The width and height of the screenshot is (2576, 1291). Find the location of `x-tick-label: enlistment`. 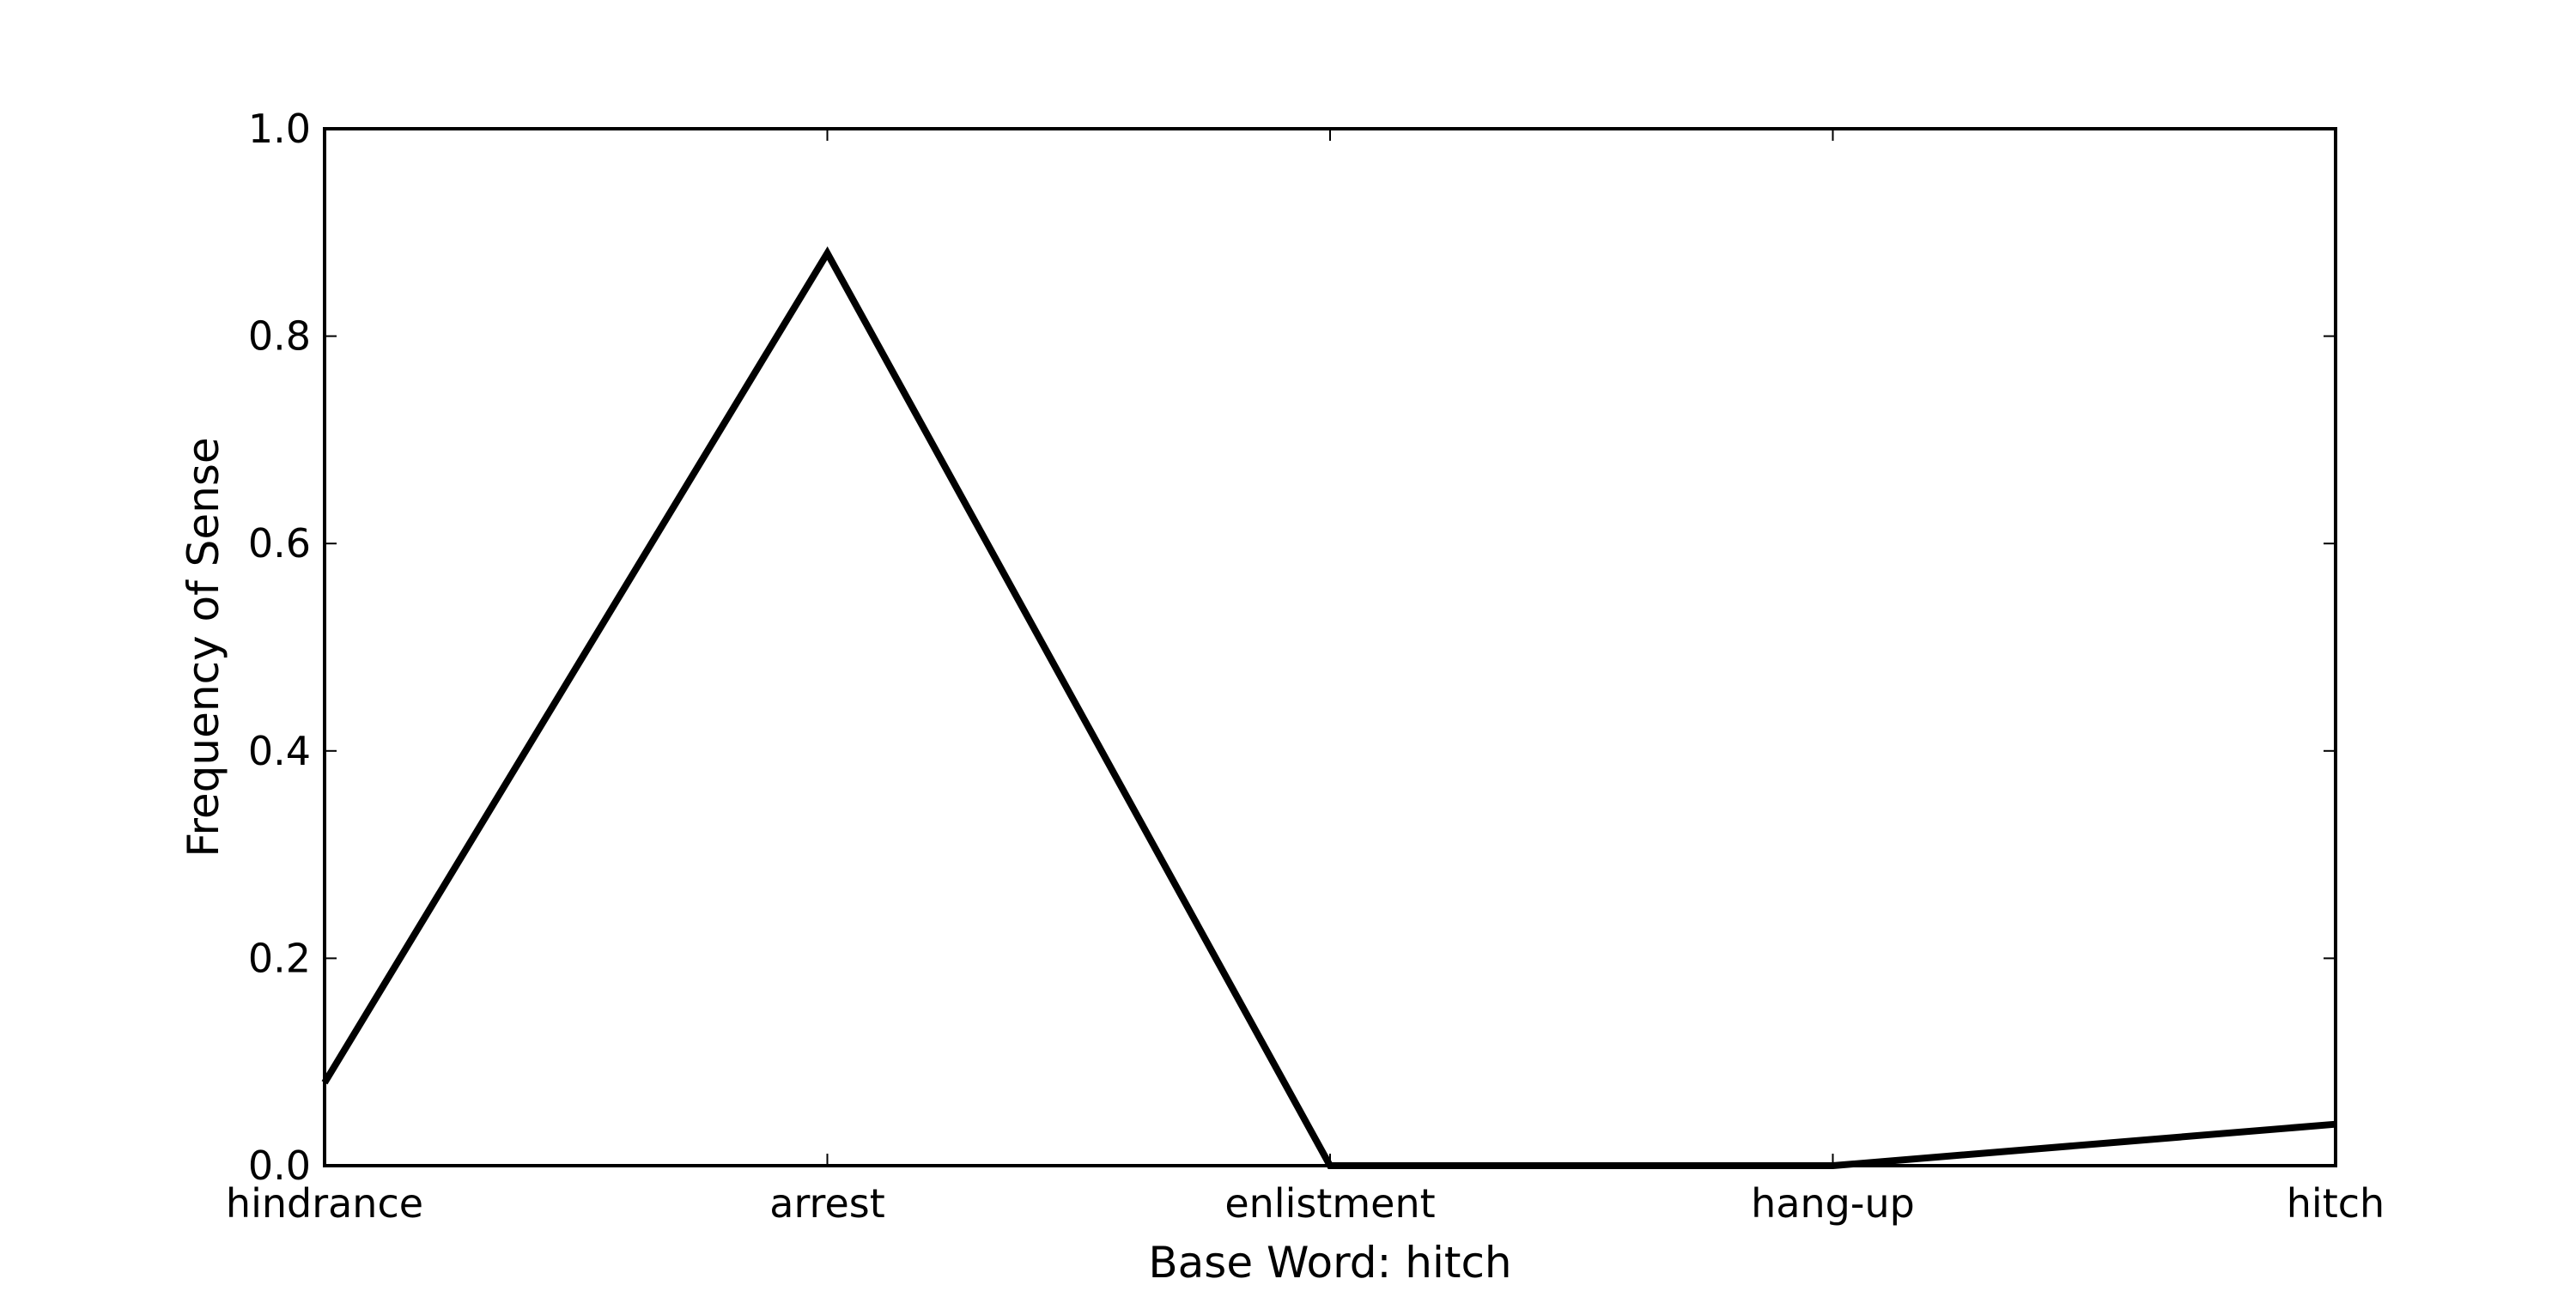

x-tick-label: enlistment is located at coordinates (1330, 1204).